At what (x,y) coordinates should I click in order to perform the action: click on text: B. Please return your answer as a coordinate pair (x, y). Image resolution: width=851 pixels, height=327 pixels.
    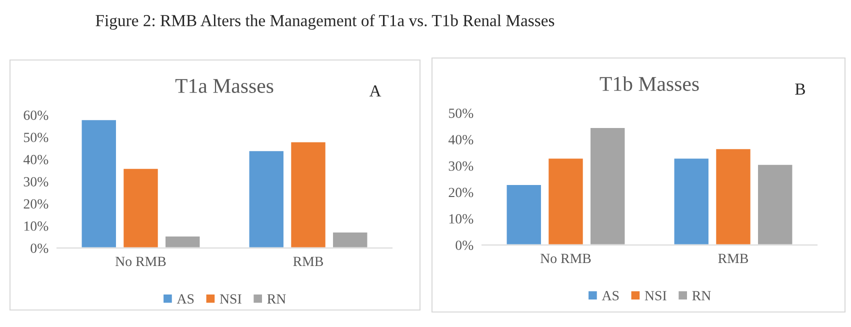
    Looking at the image, I should click on (800, 89).